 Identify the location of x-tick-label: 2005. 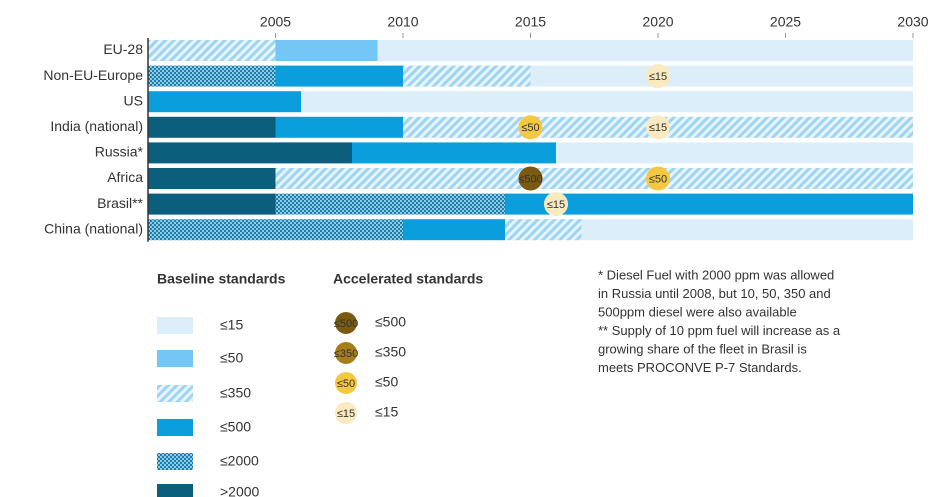
(275, 22).